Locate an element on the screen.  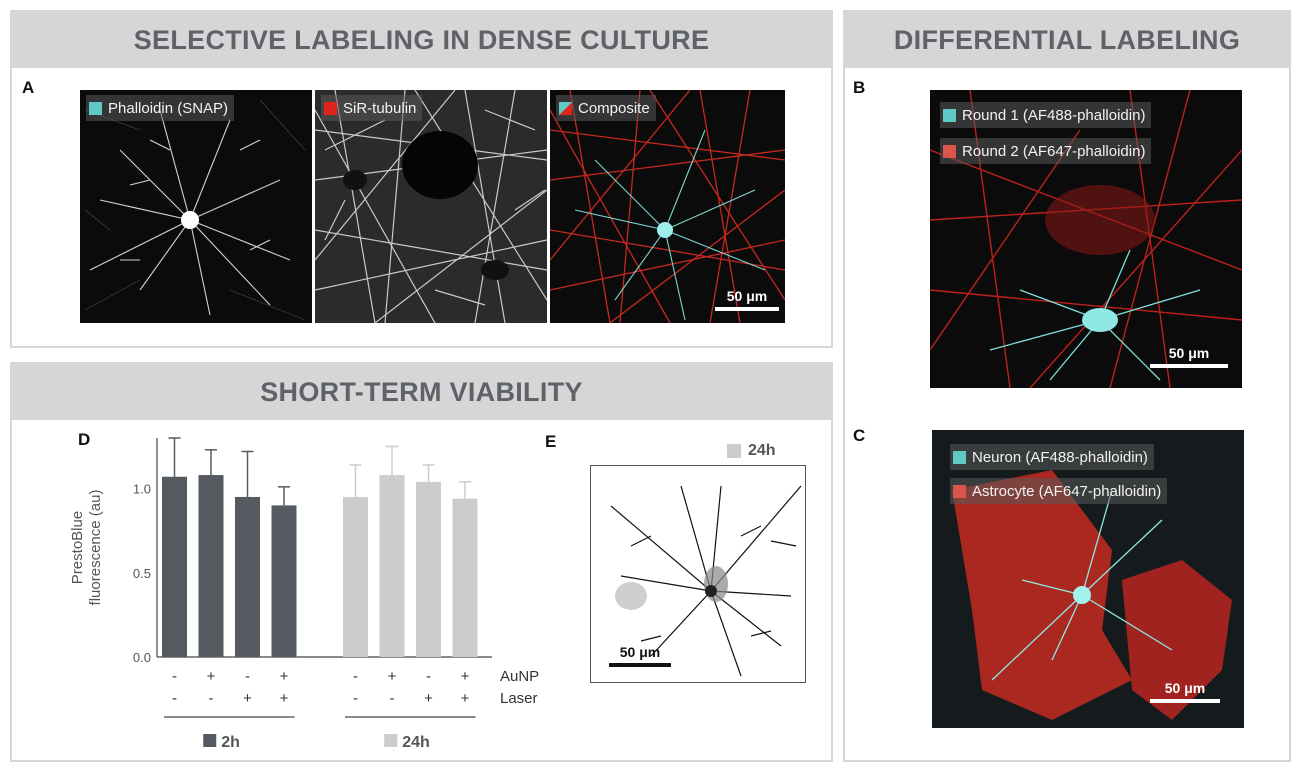
figure-letter-a: A is located at coordinates (28, 87).